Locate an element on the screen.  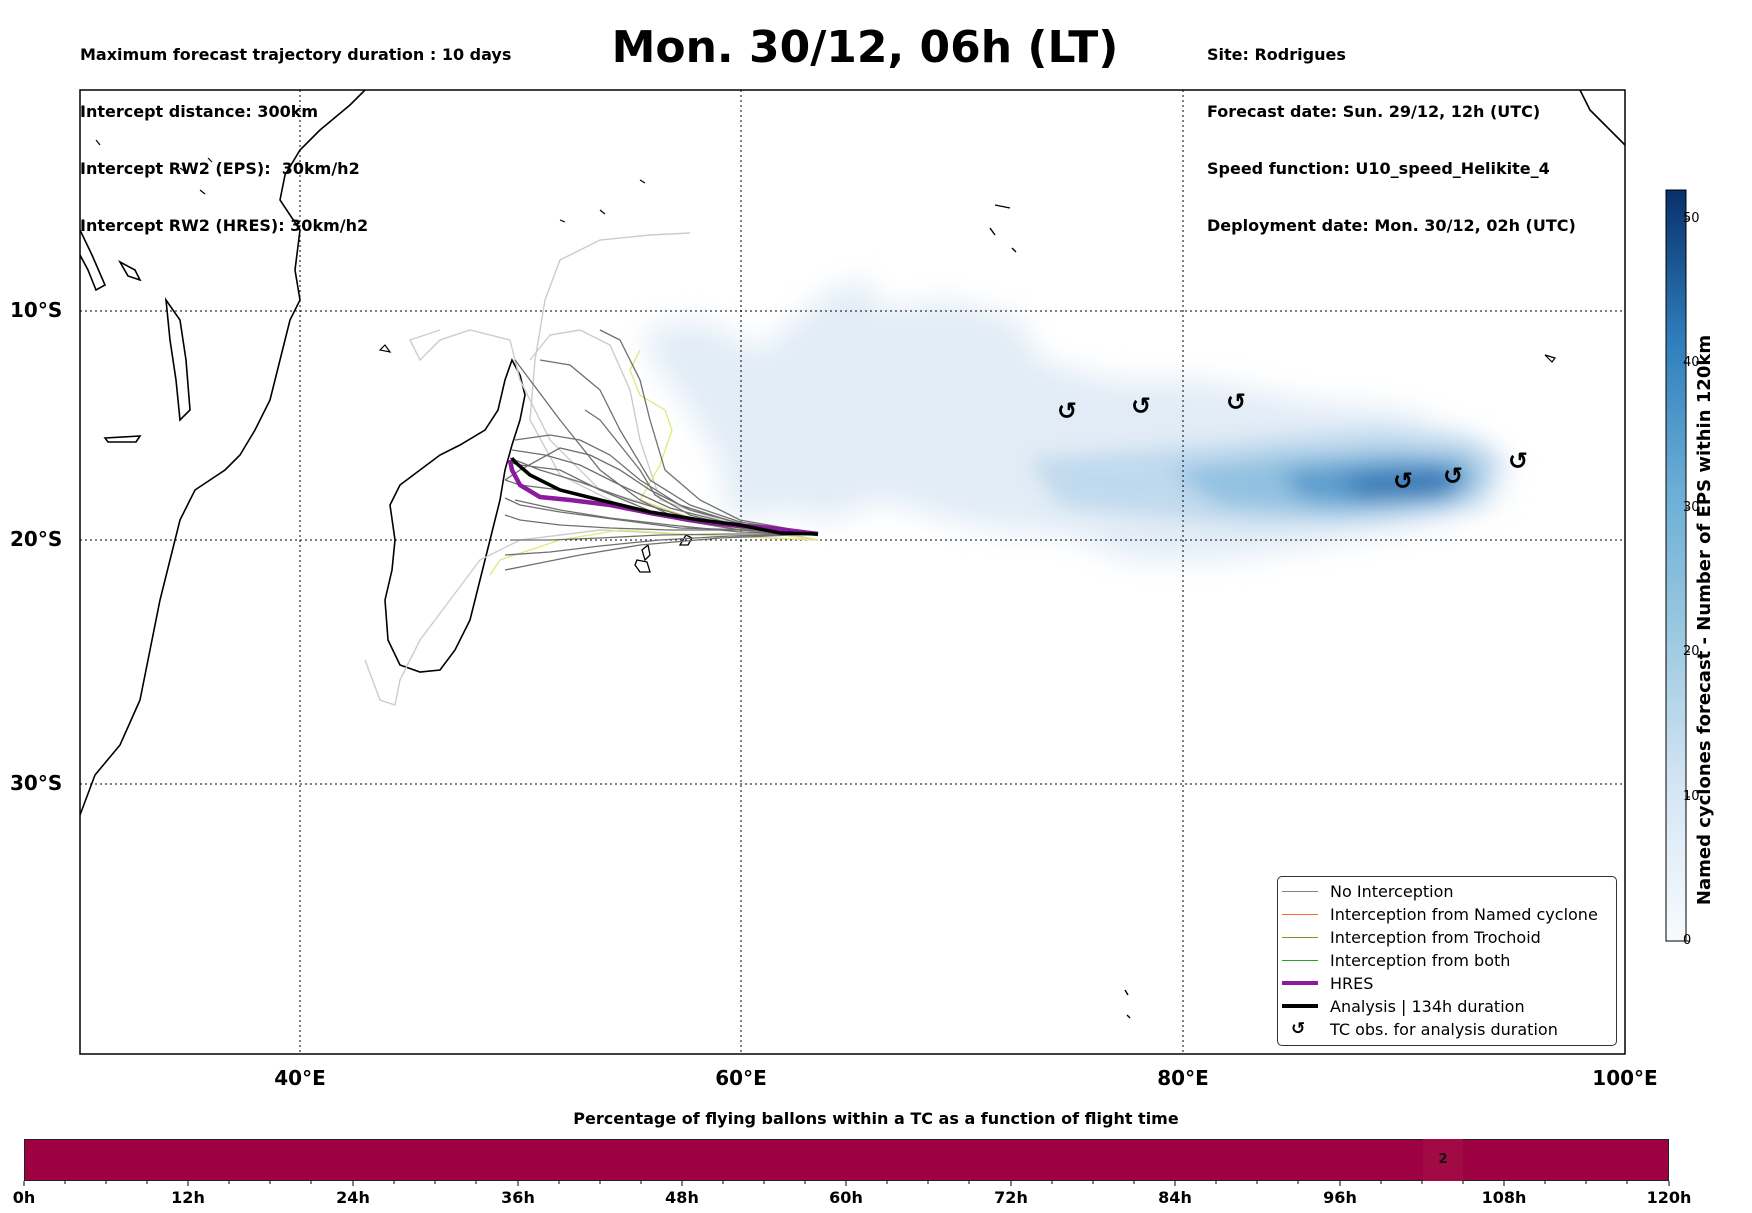
time-label: 72h is located at coordinates (1011, 1197).